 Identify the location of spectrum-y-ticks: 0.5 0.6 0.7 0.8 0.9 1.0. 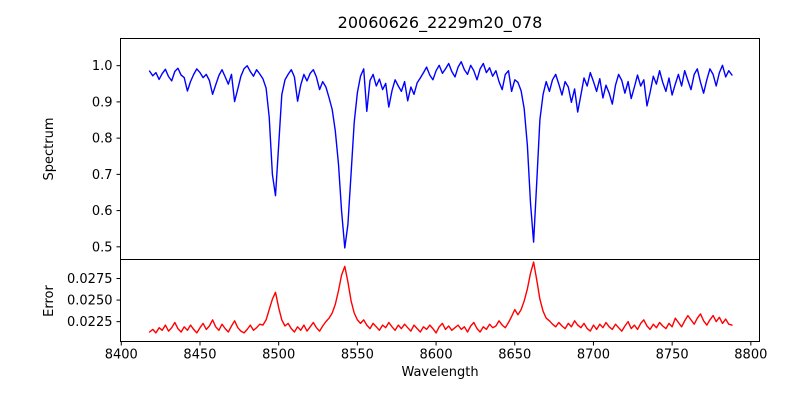
(106, 157).